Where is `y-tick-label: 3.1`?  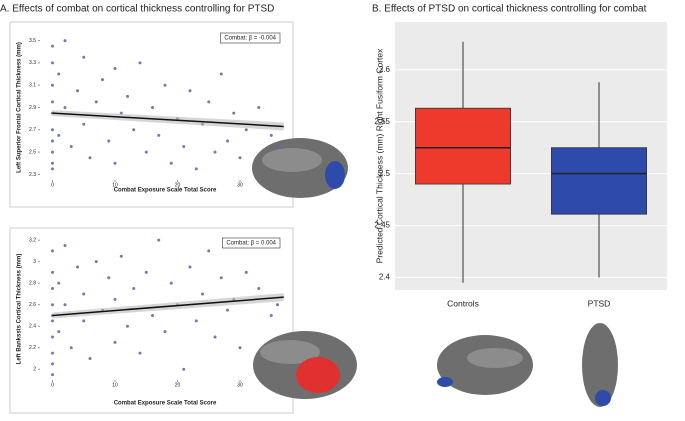
y-tick-label: 3.1 is located at coordinates (32, 86).